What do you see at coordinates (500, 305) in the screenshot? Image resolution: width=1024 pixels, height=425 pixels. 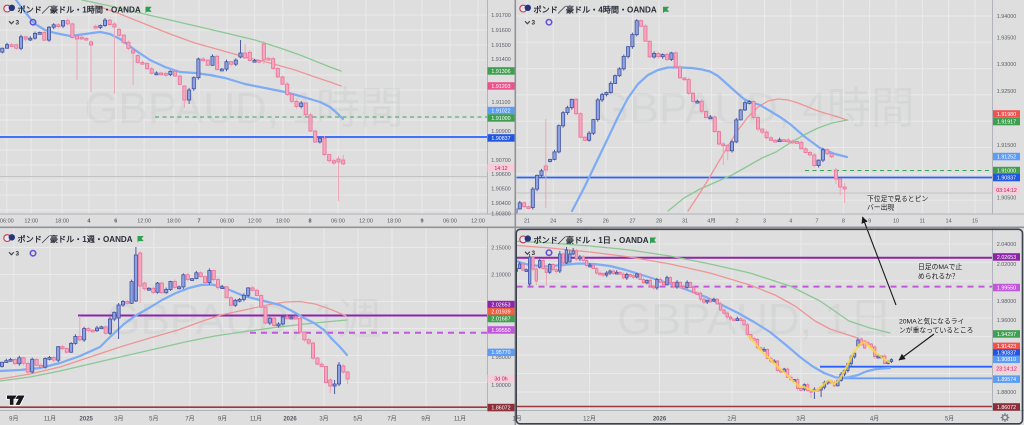 I see `svg-text: 2.02653` at bounding box center [500, 305].